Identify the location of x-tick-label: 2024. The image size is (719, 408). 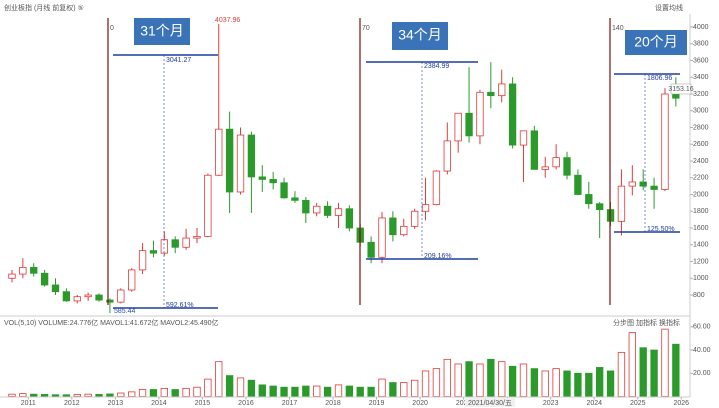
(594, 403).